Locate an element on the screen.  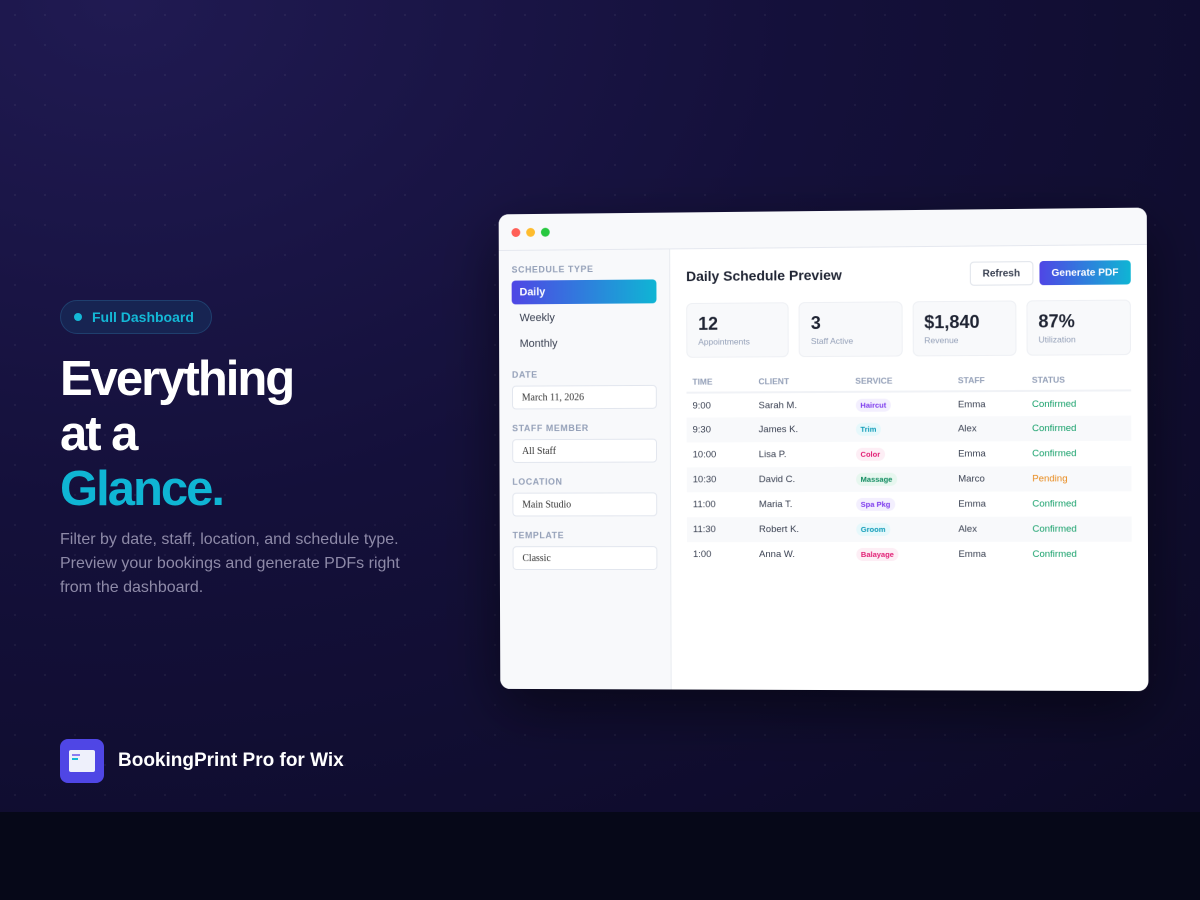
status-cell: Pending is located at coordinates (1079, 479).